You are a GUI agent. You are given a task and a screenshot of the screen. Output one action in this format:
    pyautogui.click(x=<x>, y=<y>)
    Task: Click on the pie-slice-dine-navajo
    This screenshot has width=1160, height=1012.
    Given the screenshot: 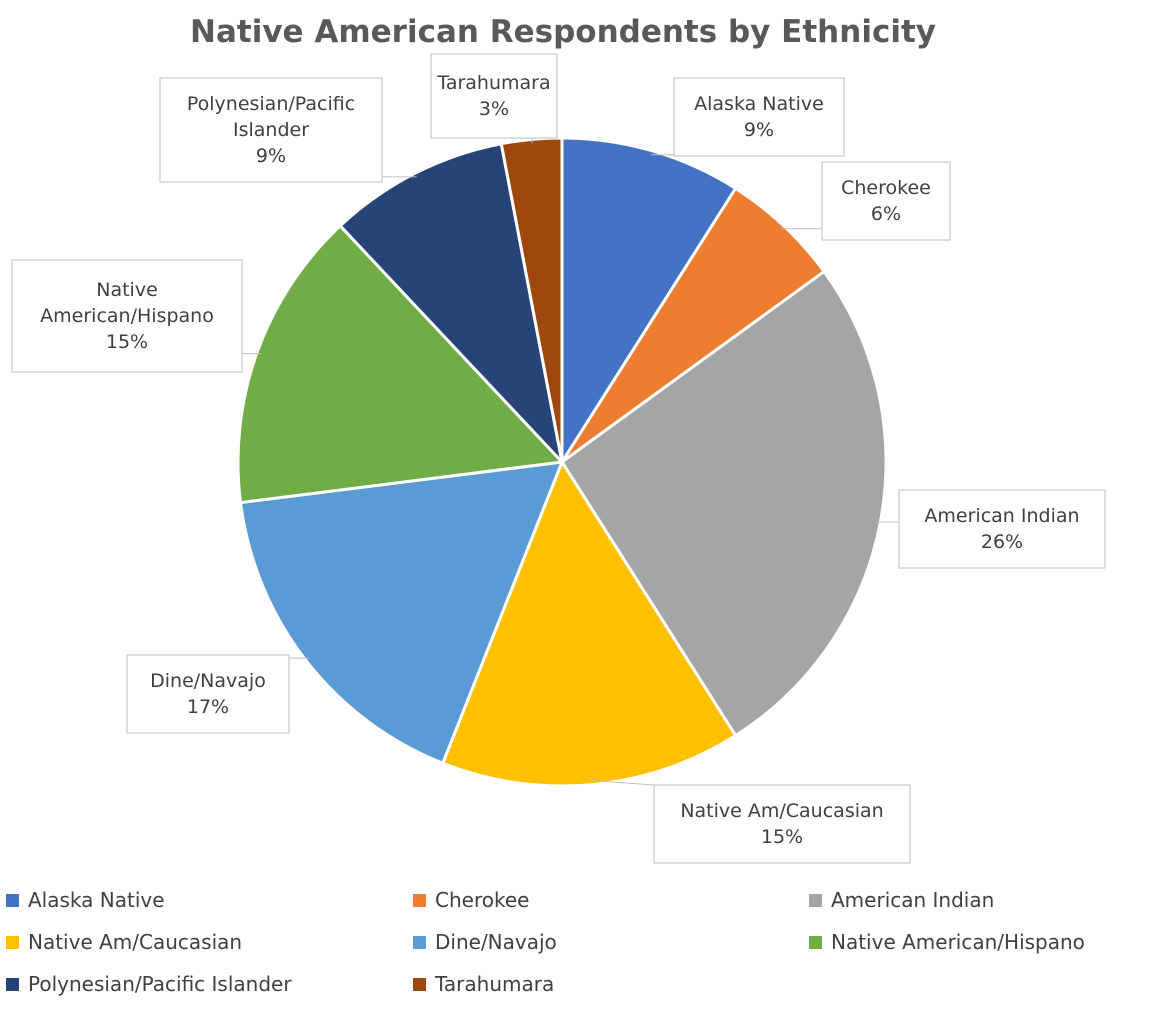 What is the action you would take?
    pyautogui.click(x=401, y=613)
    